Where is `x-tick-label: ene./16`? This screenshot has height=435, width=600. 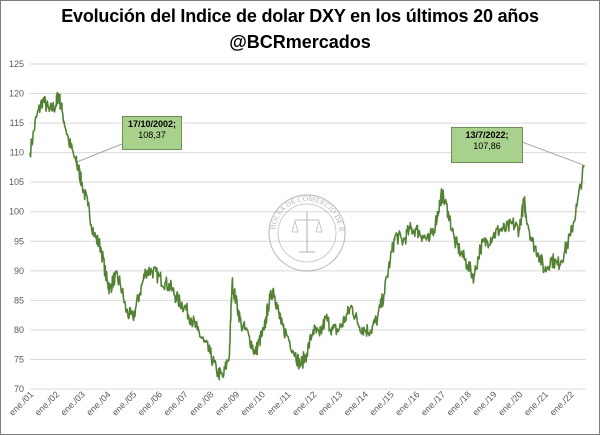
x-tick-label: ene./16 is located at coordinates (407, 403).